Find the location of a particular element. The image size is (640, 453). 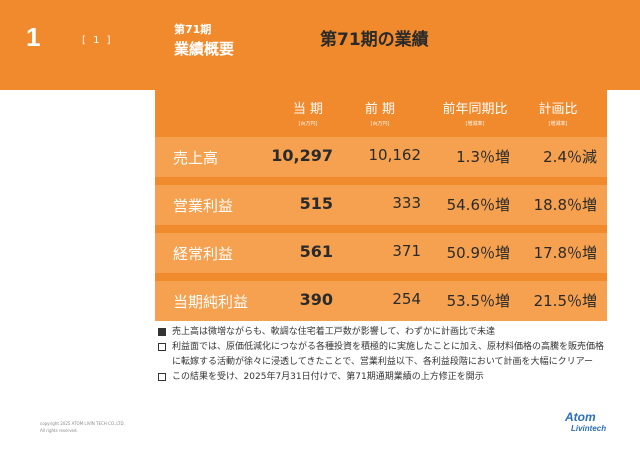

note-item: この結果を受け、2025年7月31日付けで、第71期通期業績の上方修正を開示 is located at coordinates (383, 377).